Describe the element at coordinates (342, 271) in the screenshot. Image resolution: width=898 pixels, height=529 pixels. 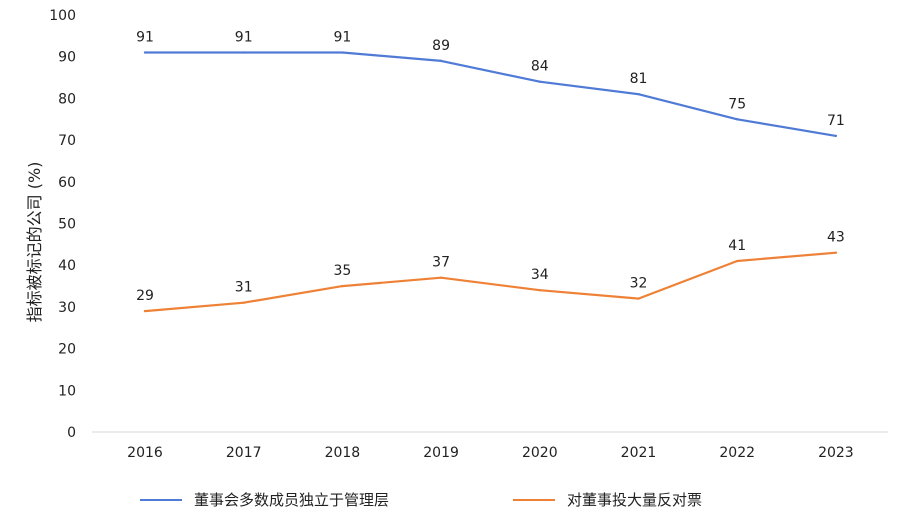
I see `data-label: 35` at that location.